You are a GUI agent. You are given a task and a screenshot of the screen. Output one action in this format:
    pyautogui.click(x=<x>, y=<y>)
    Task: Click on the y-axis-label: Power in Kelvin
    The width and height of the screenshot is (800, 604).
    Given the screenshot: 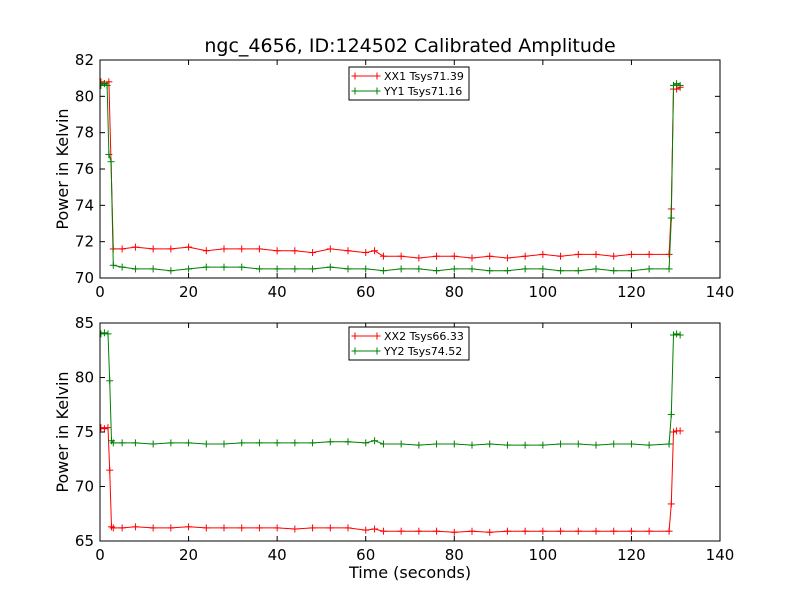 What is the action you would take?
    pyautogui.click(x=62, y=168)
    